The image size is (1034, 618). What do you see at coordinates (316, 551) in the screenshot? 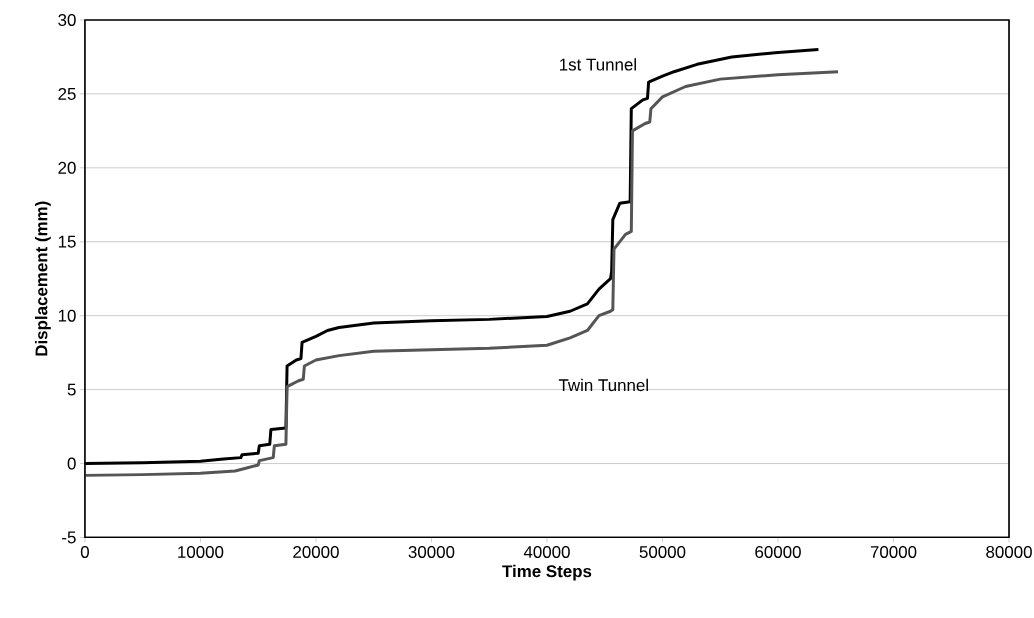
I see `x-tick-label: 20000` at bounding box center [316, 551].